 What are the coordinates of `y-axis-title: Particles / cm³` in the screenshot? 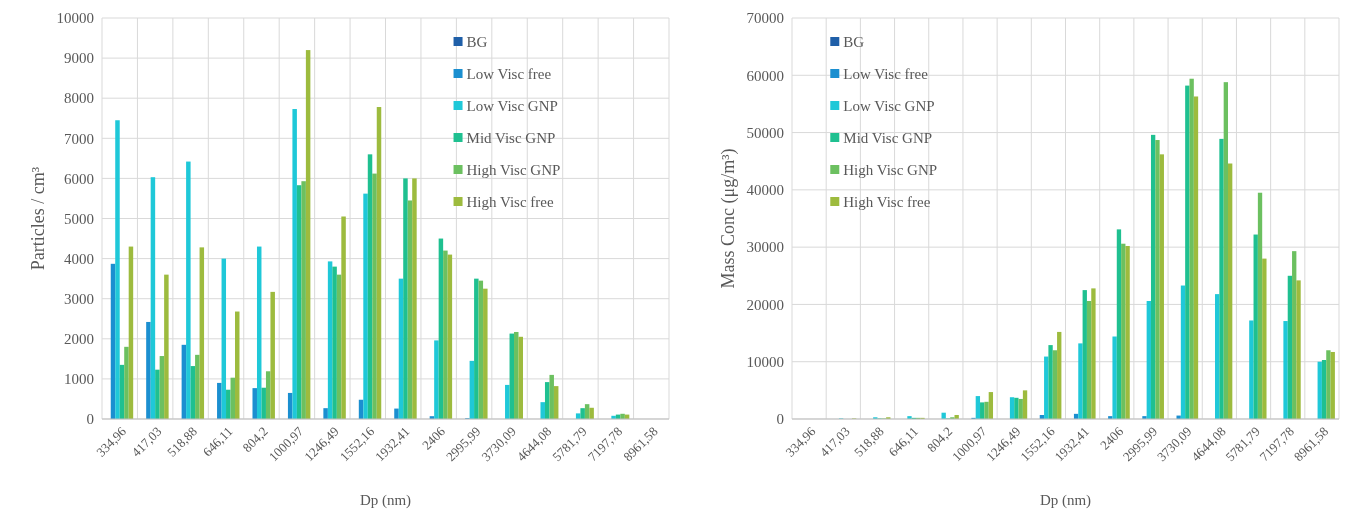 It's located at (38, 218).